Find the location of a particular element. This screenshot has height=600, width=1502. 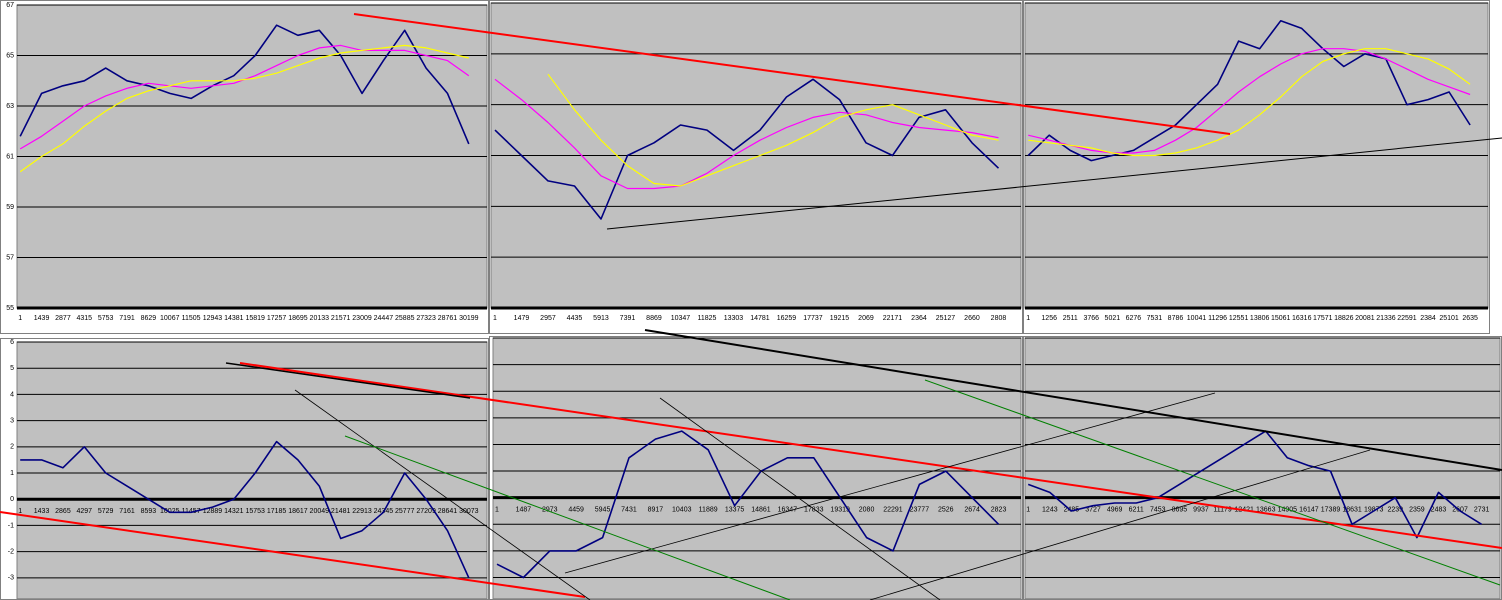

x-tick-label: 14781 is located at coordinates (760, 318).